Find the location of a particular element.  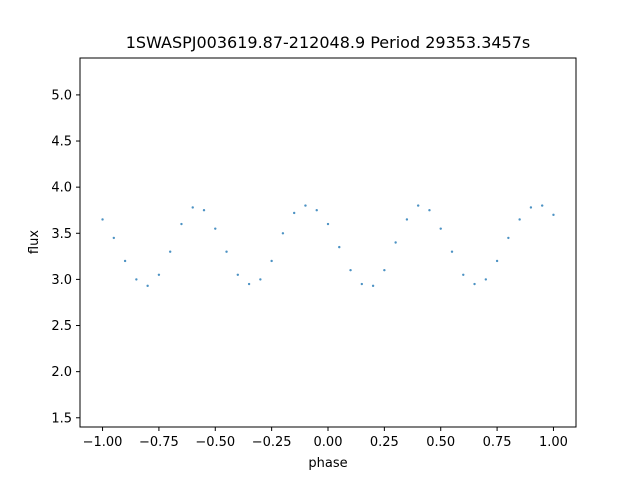

x-axis-label: phase is located at coordinates (327, 463).